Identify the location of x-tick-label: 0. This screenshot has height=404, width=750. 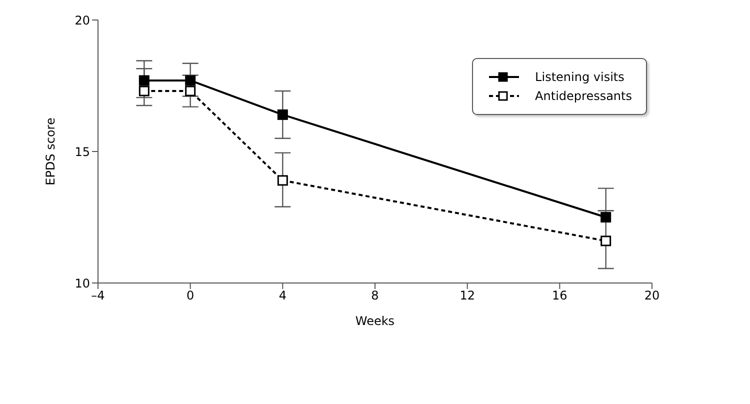
(190, 295).